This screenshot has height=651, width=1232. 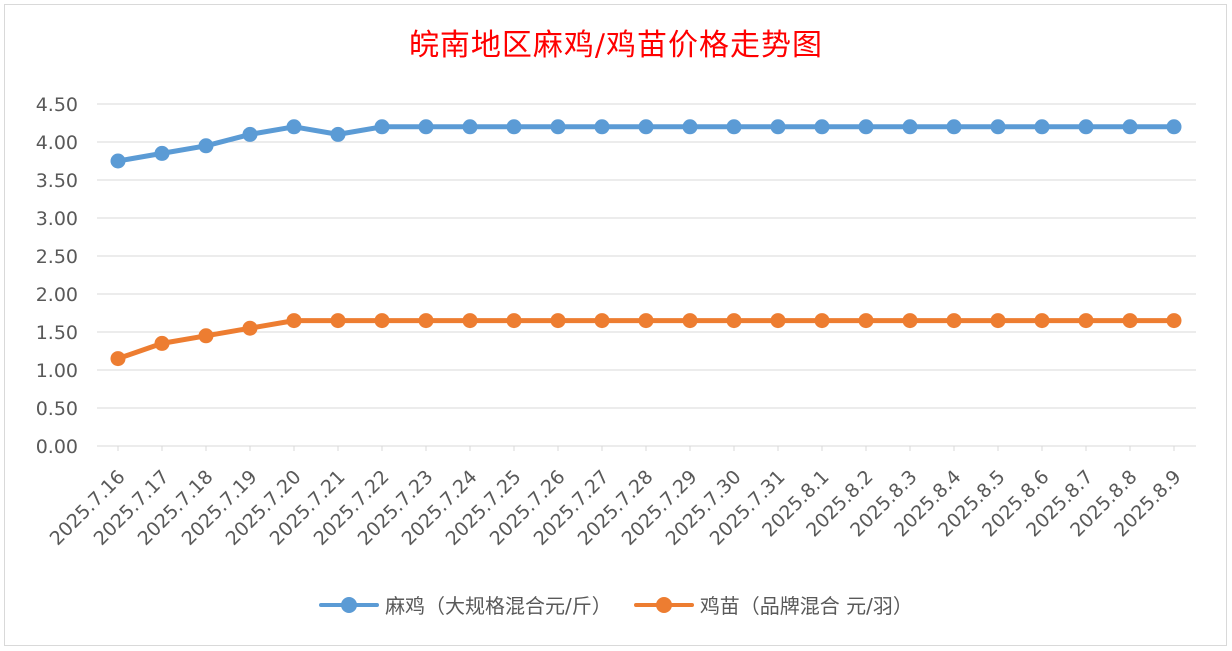 I want to click on chart-legend: 麻鸡（大规格混合元/斤） 鸡苗（品牌混合 元/羽）, so click(x=616, y=604).